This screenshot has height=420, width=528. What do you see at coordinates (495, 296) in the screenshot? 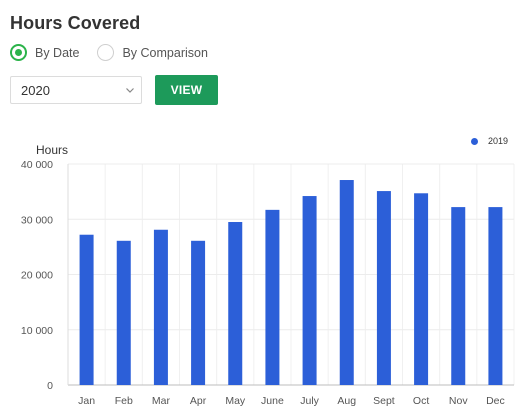
I see `bar-dec` at bounding box center [495, 296].